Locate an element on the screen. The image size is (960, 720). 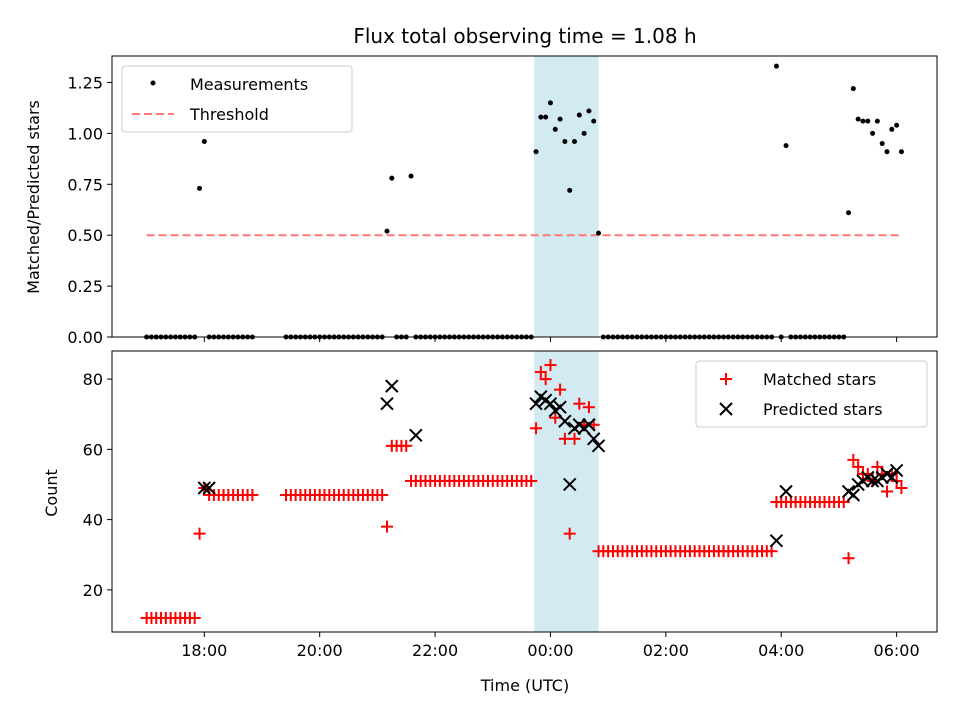
top-y-axis-label: Matched/Predicted stars is located at coordinates (33, 197).